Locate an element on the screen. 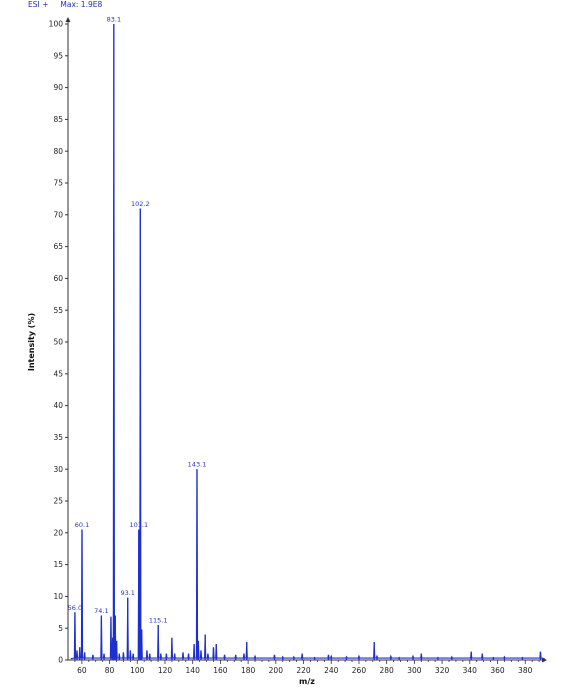 The image size is (586, 700). x-tick-label: 60 is located at coordinates (82, 670).